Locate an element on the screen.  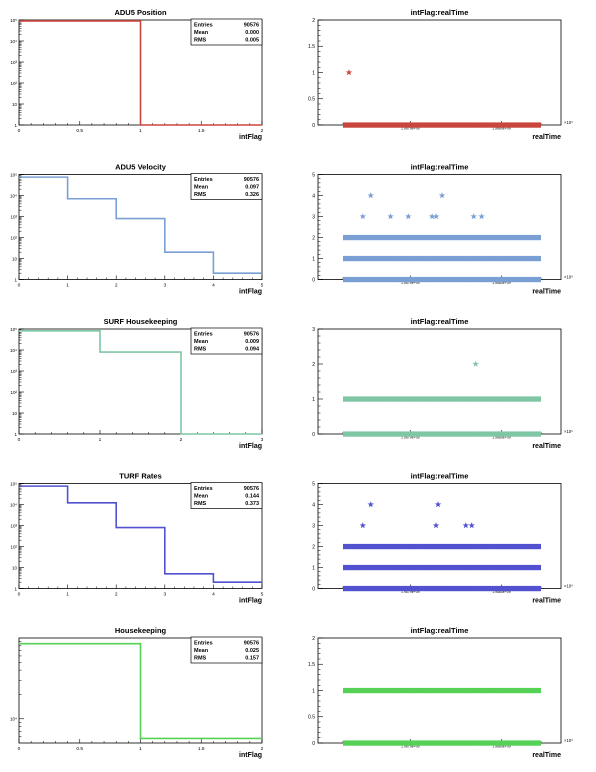
hist-xtick-label: 3 is located at coordinates (262, 440).